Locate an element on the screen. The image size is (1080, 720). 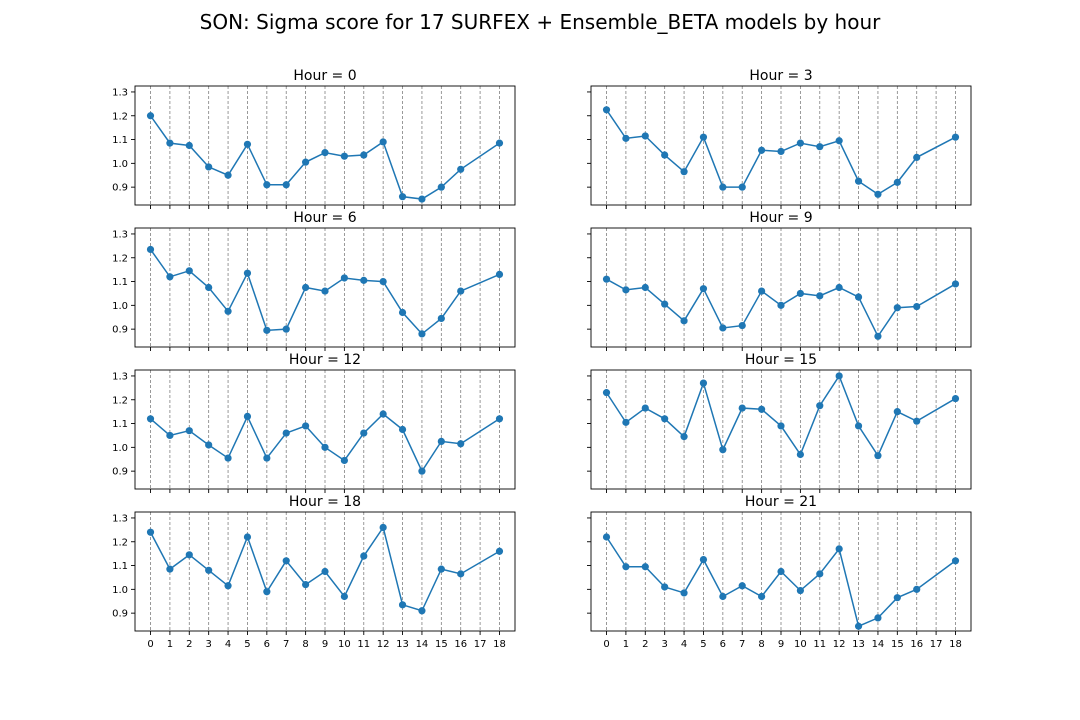
subplot-title: Hour = 18 is located at coordinates (325, 502).